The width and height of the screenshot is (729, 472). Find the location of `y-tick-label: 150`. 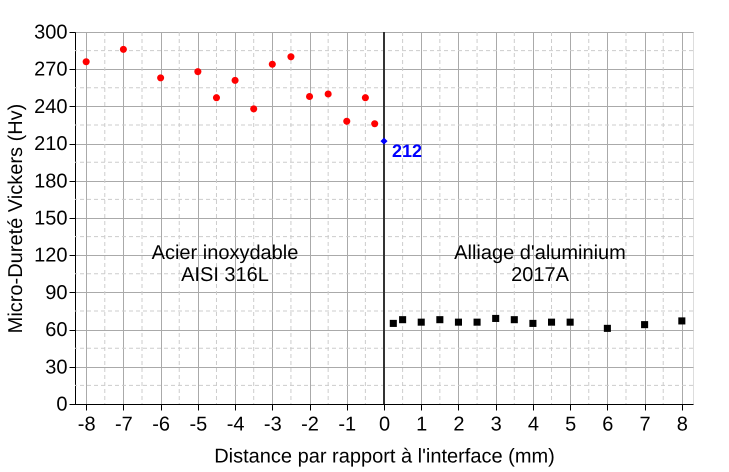

y-tick-label: 150 is located at coordinates (51, 219).